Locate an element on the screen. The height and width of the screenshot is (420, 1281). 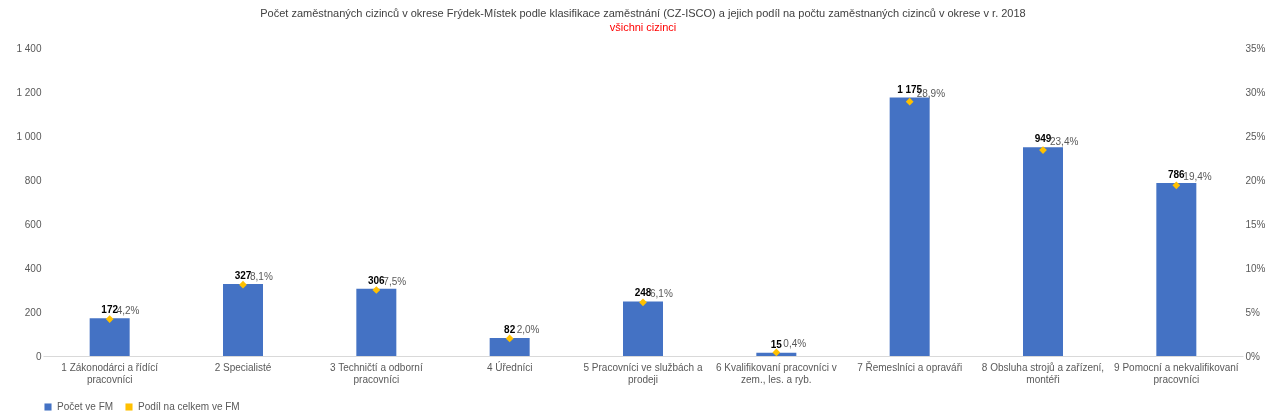
data-label: 8,1% is located at coordinates (261, 276).